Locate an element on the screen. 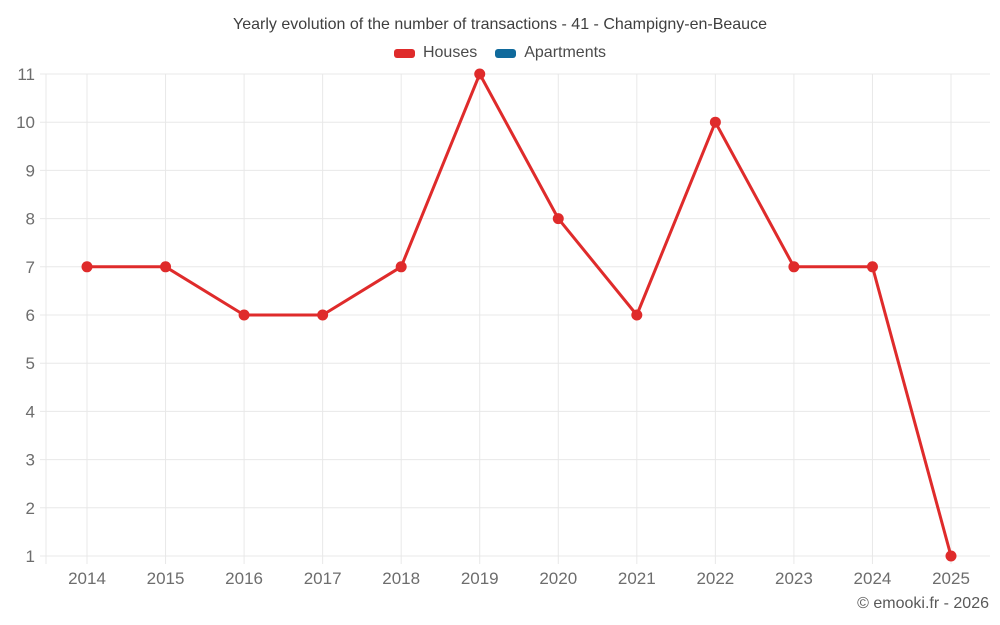 This screenshot has width=1000, height=625. data-point-houses-2025 is located at coordinates (951, 556).